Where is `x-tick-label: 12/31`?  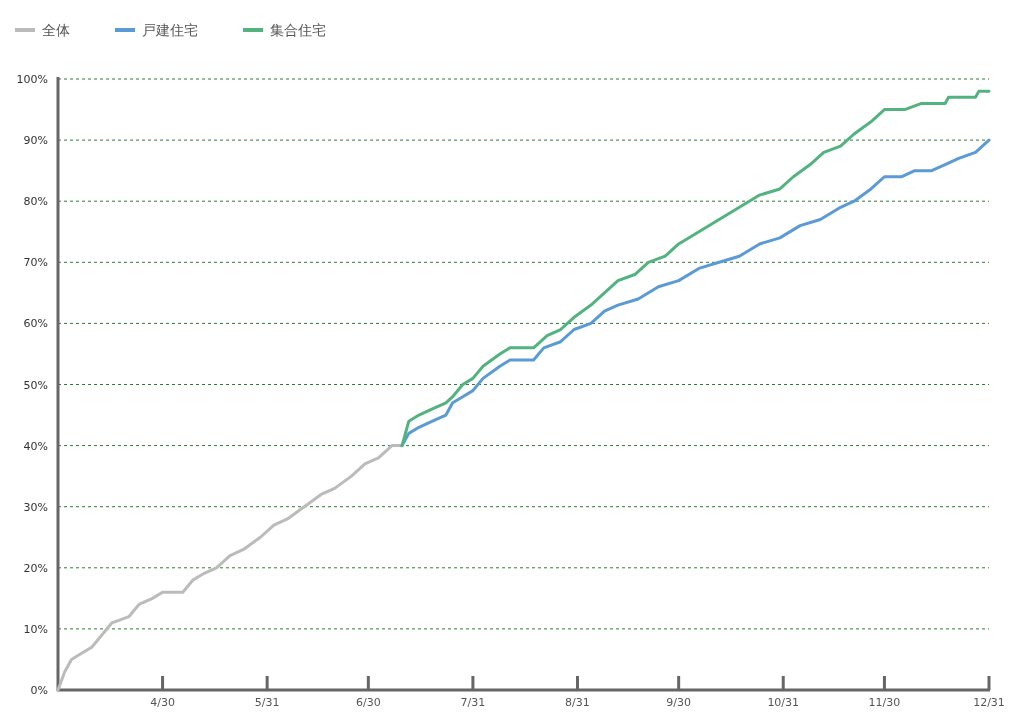
x-tick-label: 12/31 is located at coordinates (989, 702).